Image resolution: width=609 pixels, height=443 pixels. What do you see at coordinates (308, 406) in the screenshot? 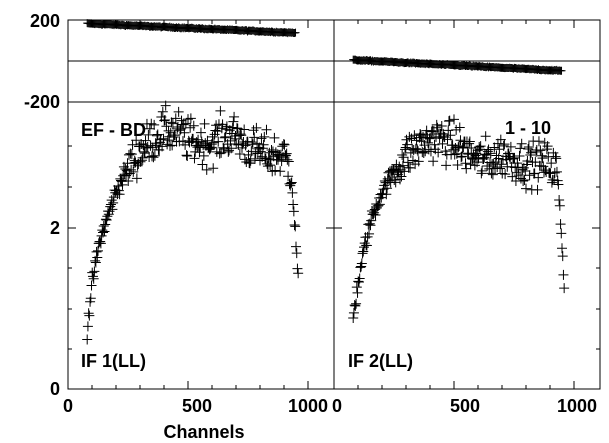
I see `x-tick-label-left-1000: 1000` at bounding box center [308, 406].